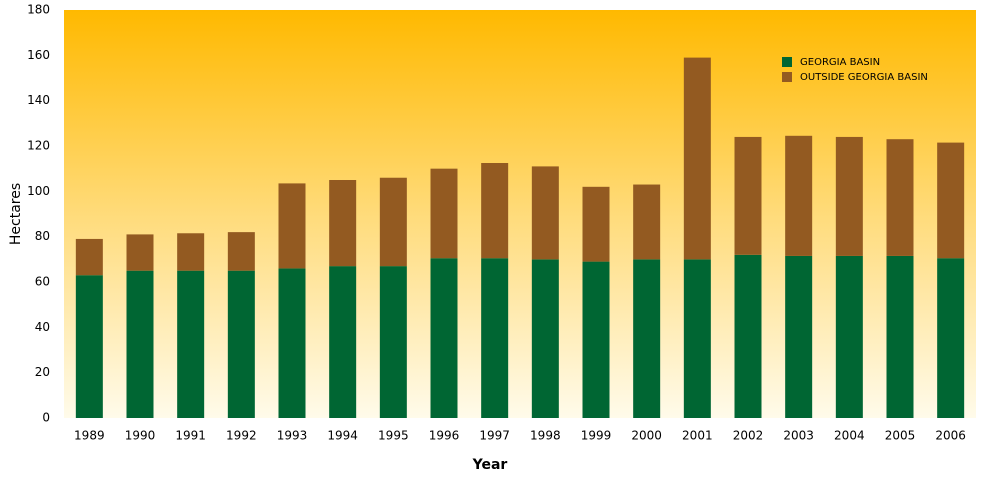  I want to click on x-tick-label: 2000, so click(646, 436).